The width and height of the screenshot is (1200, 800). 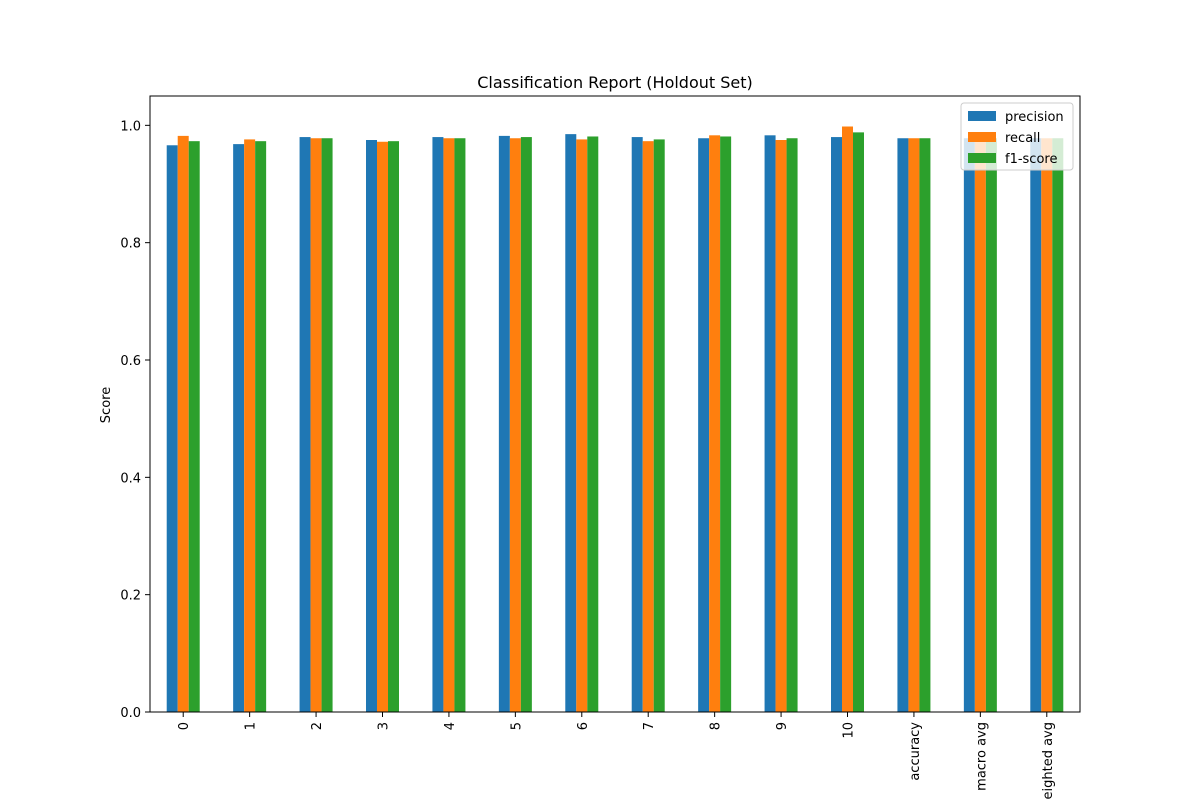 I want to click on legend-swatch-recall, so click(x=982, y=137).